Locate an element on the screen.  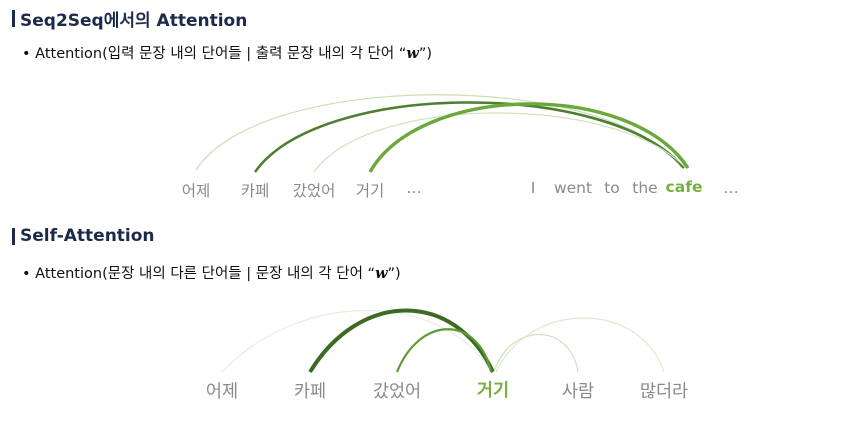
query-token-geogi: 거기 is located at coordinates (493, 391).